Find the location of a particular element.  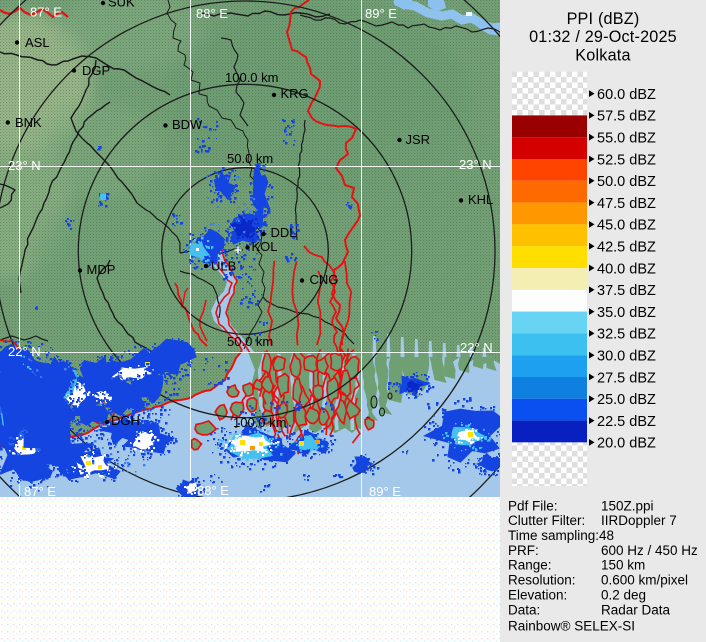

svg-text: 60.0 dBZ is located at coordinates (626, 95).